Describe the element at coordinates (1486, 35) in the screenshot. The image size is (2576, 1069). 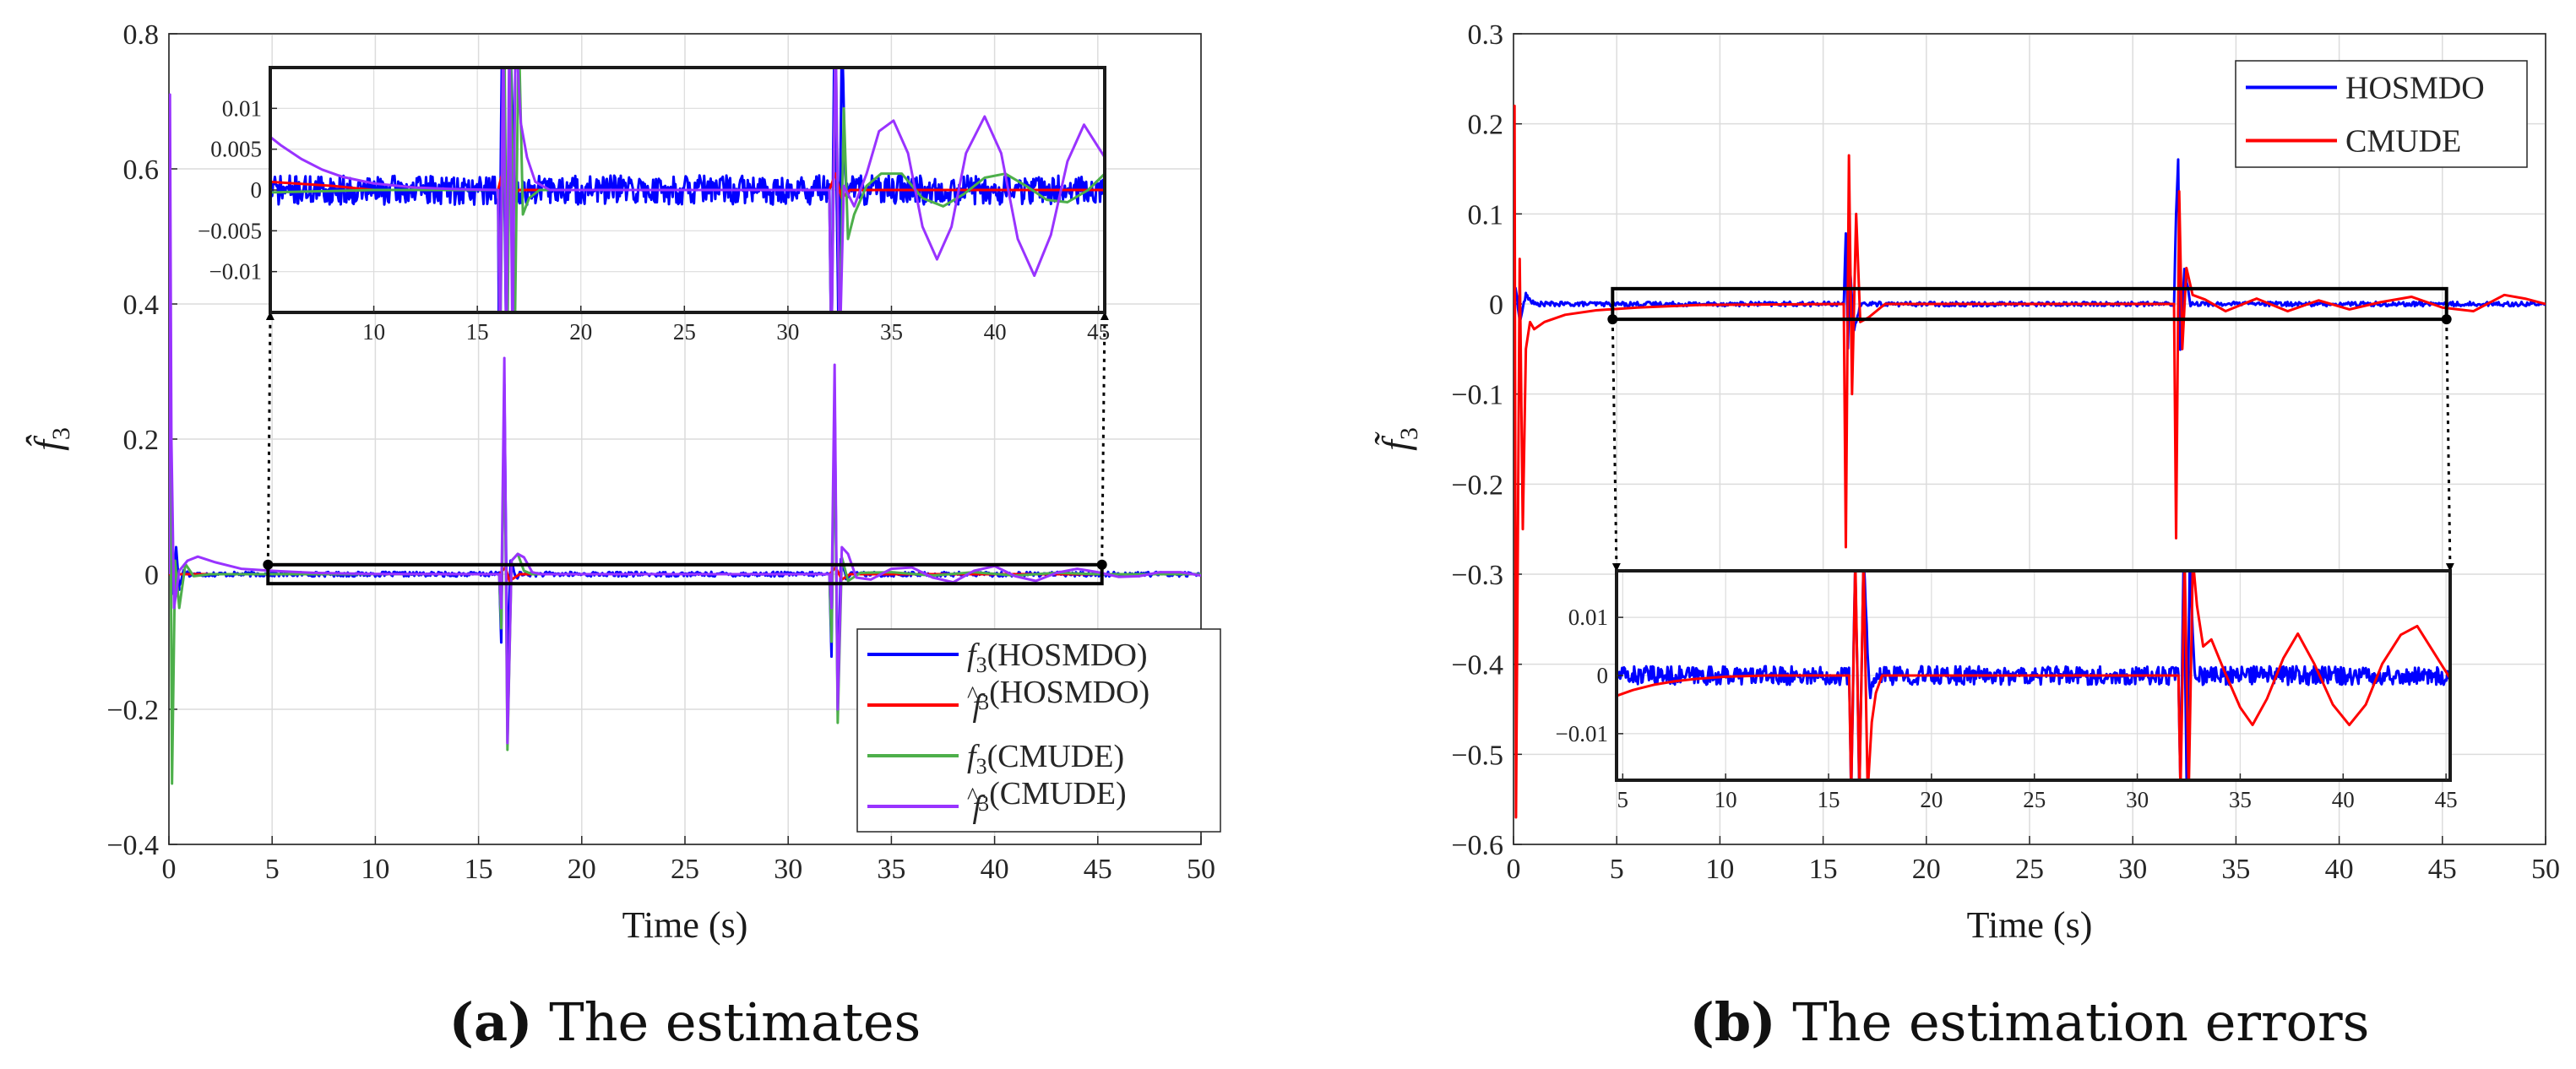
I see `y-tick-label: 0.3` at that location.